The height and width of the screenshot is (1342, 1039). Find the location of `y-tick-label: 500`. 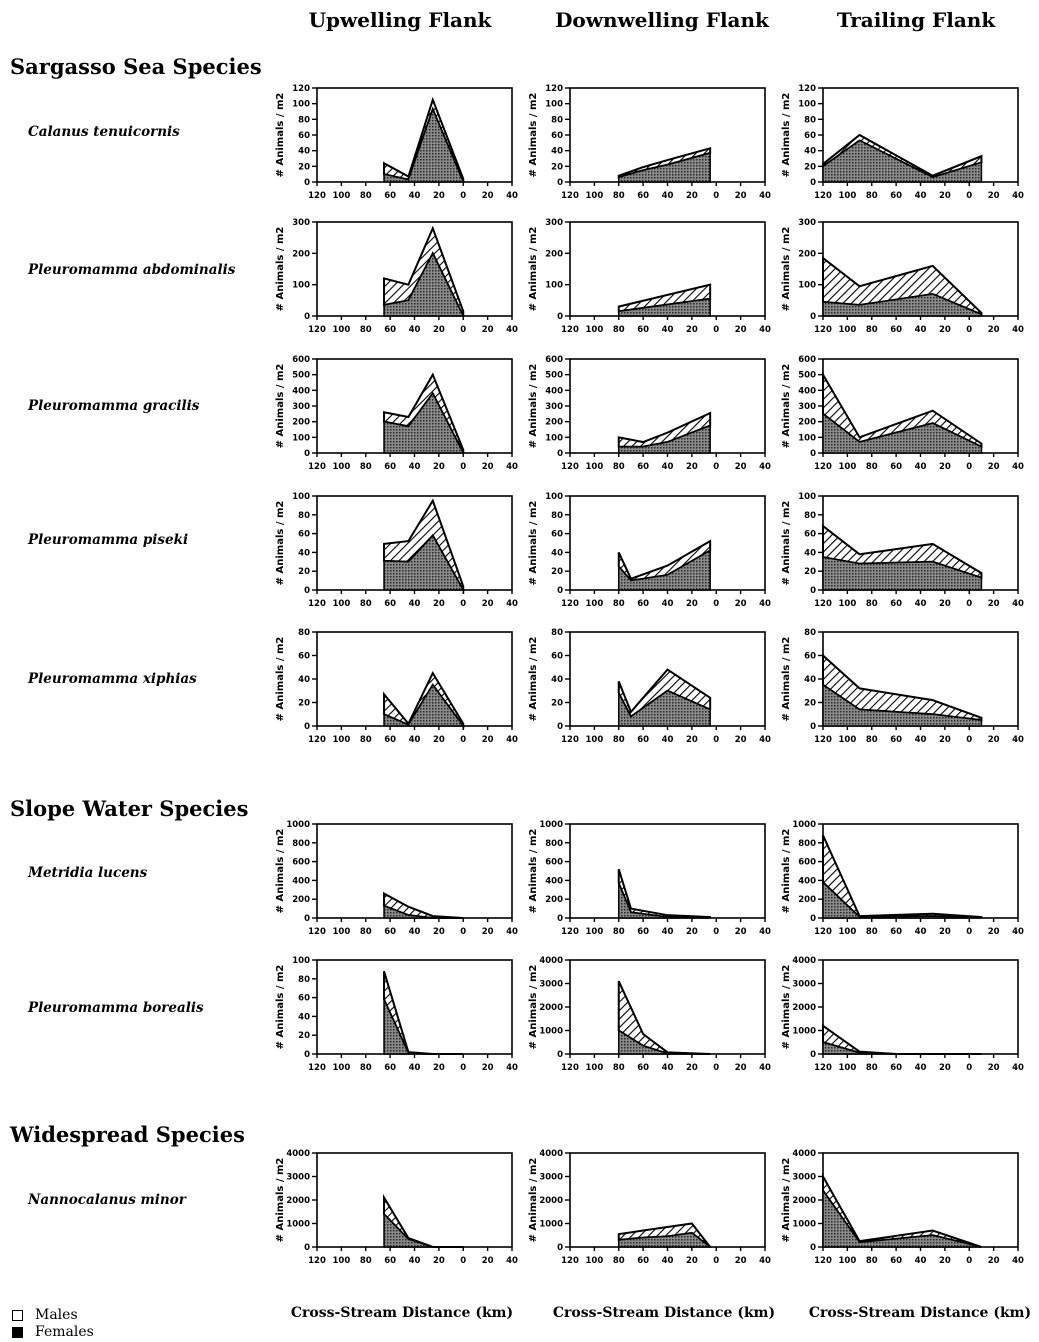

y-tick-label: 500 is located at coordinates (554, 376).